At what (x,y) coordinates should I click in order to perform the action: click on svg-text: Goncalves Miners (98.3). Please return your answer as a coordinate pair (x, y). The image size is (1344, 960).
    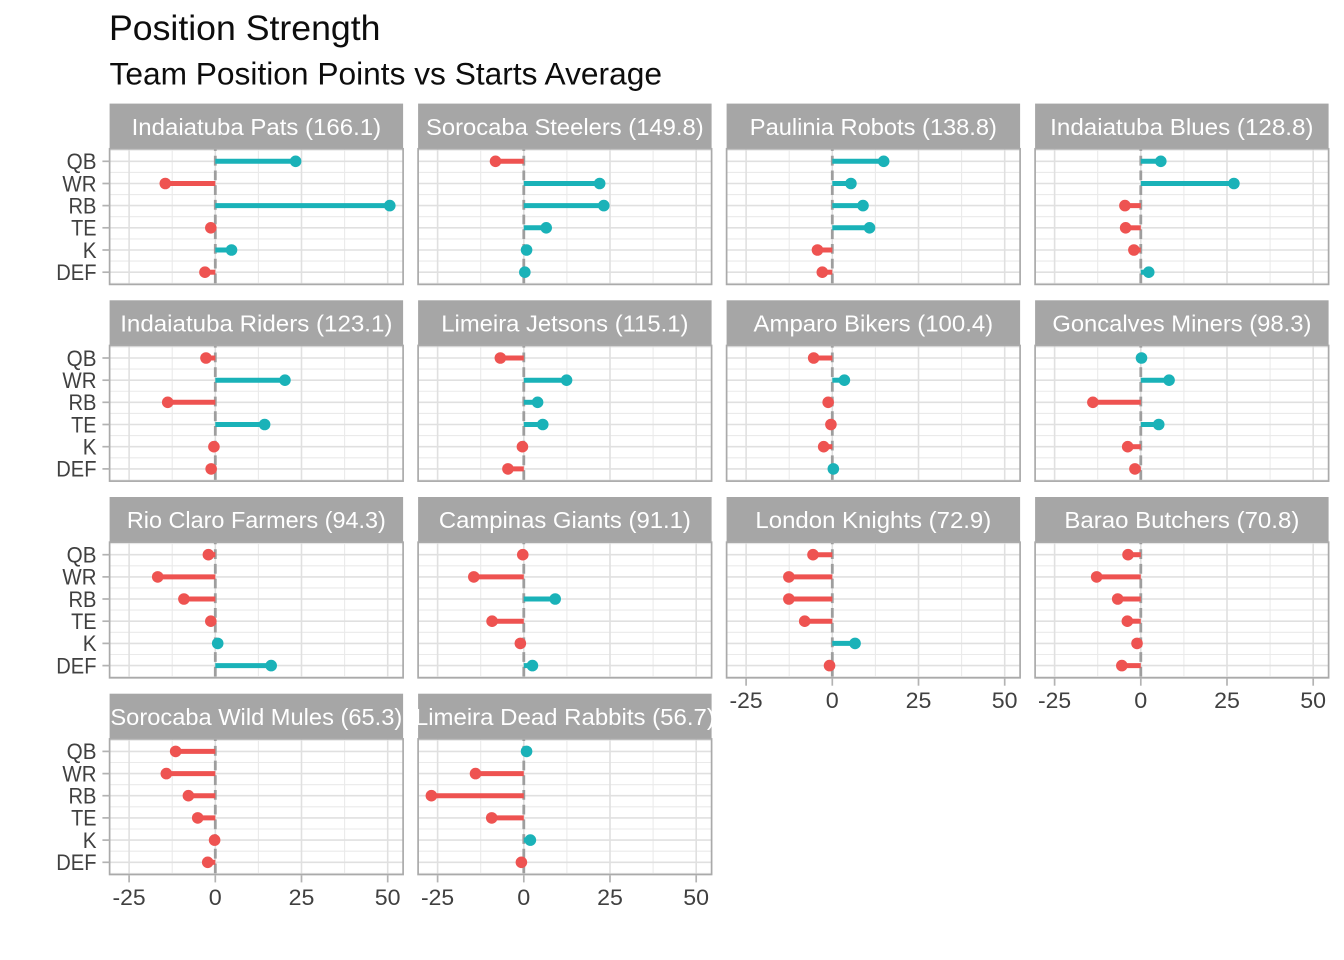
    Looking at the image, I should click on (1181, 324).